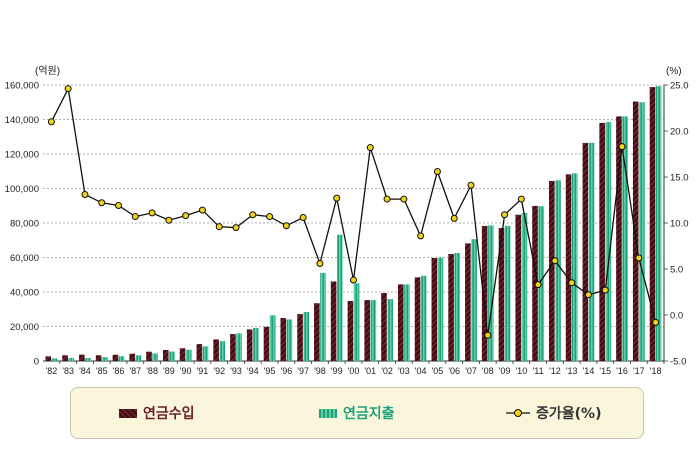  What do you see at coordinates (357, 413) in the screenshot?
I see `legend-item-expense: 연금지출` at bounding box center [357, 413].